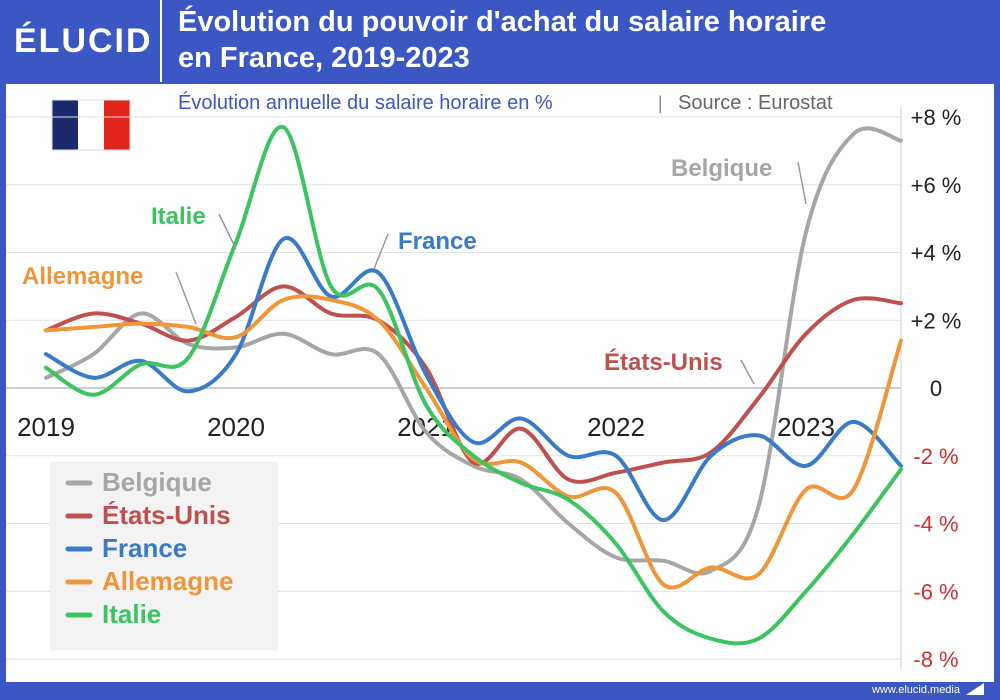 This screenshot has height=700, width=1000. I want to click on x-tick-label: 2020, so click(236, 427).